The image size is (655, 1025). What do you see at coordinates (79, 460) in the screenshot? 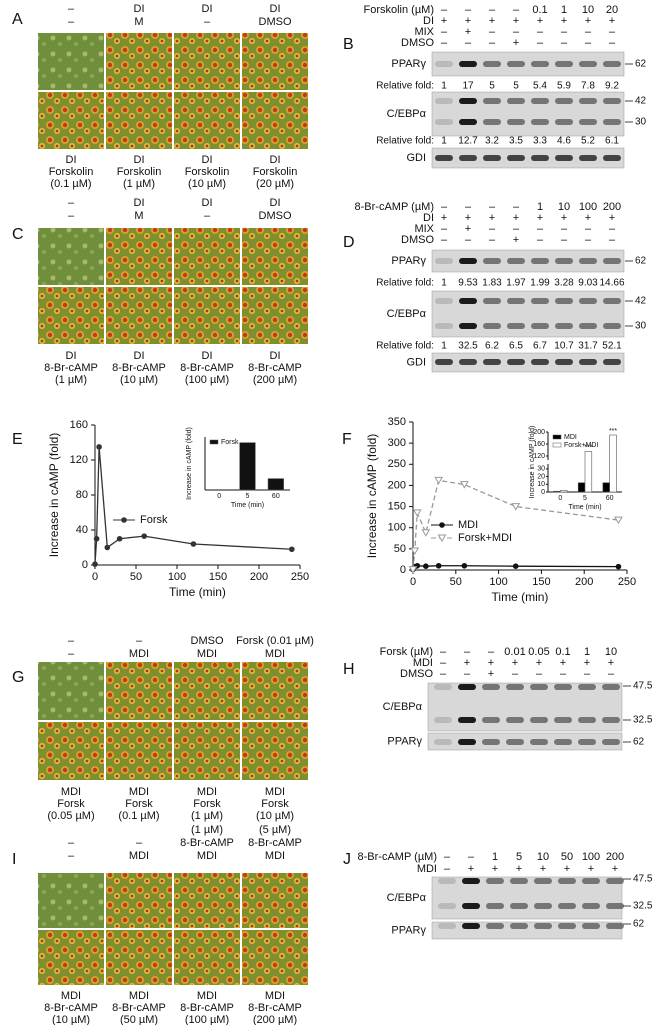
I see `y-tick-label: 120` at bounding box center [79, 460].